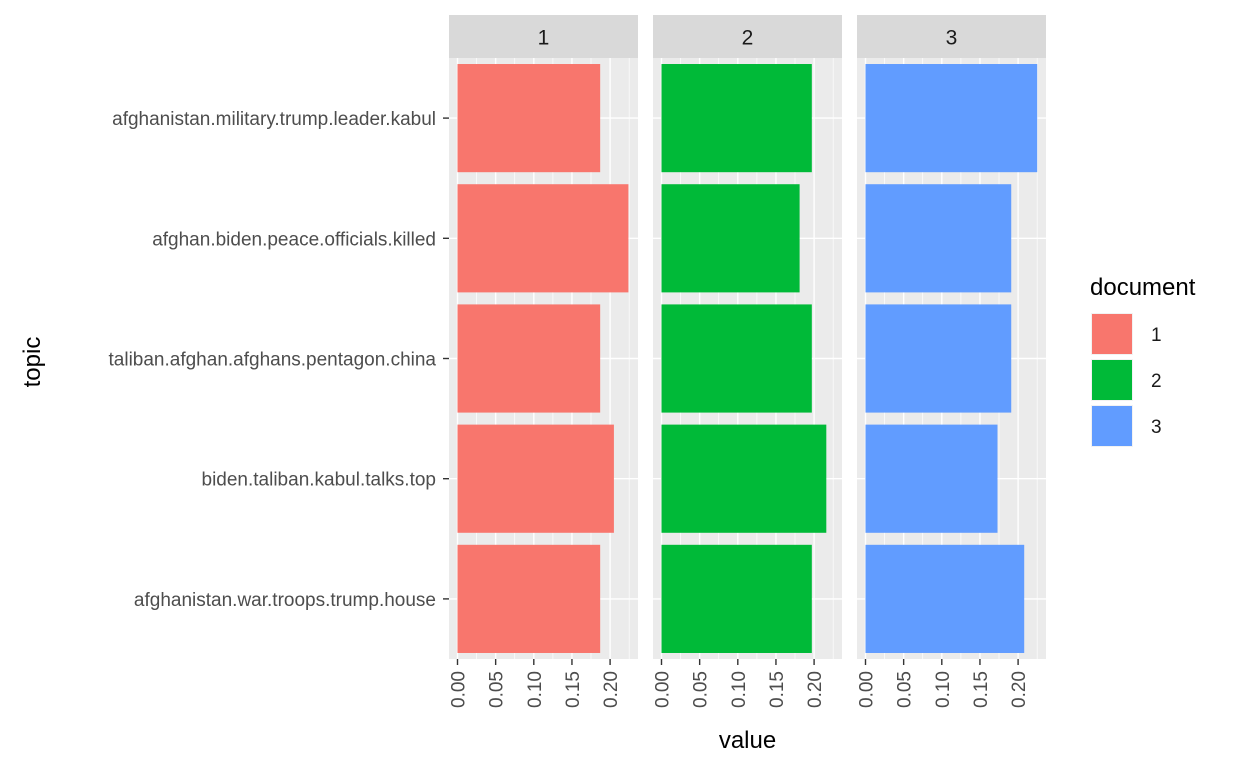 The image size is (1248, 773). I want to click on legend-title: document, so click(1143, 287).